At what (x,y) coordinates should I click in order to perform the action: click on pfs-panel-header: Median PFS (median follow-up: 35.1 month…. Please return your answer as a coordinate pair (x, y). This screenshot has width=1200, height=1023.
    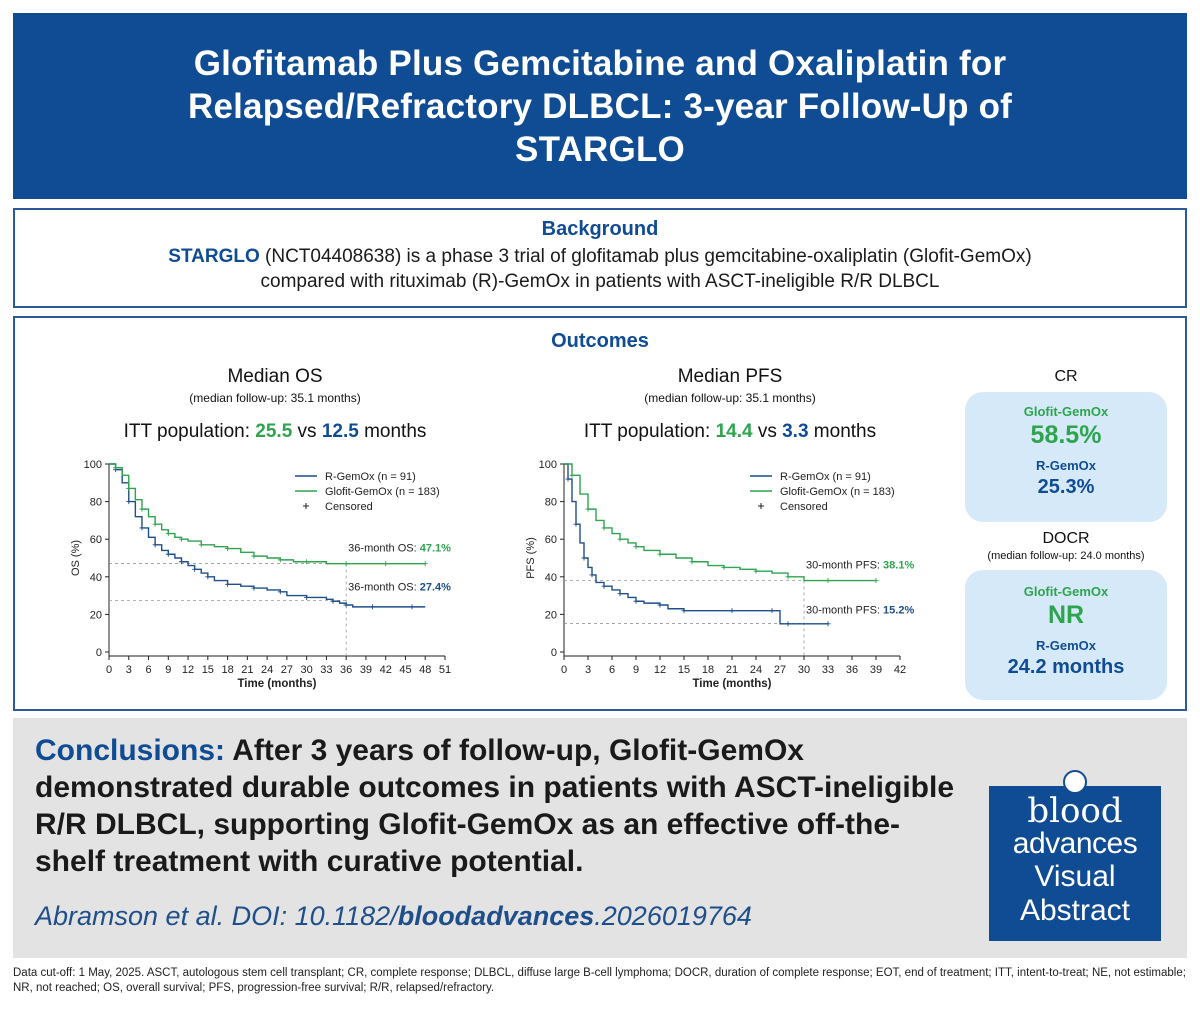
    Looking at the image, I should click on (730, 404).